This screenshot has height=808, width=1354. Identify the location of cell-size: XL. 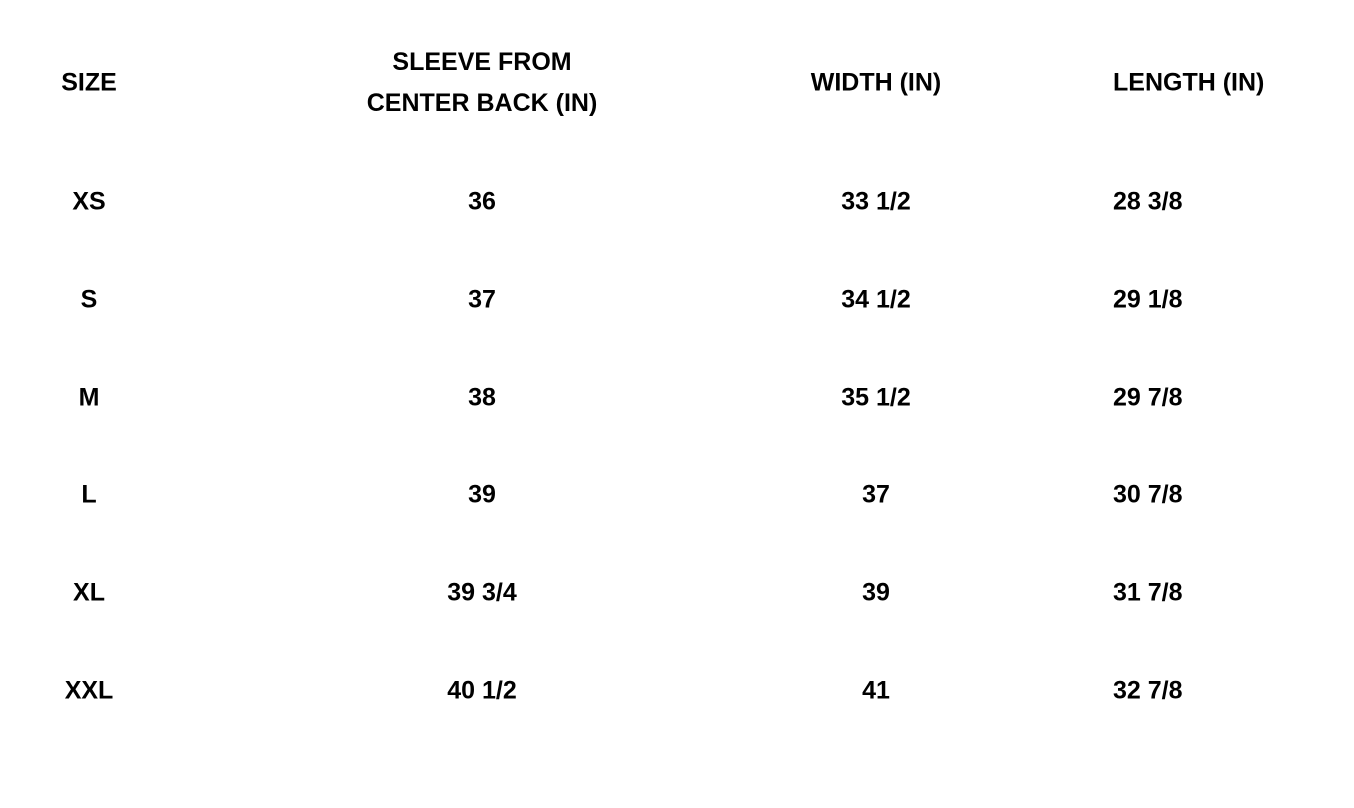
(89, 592).